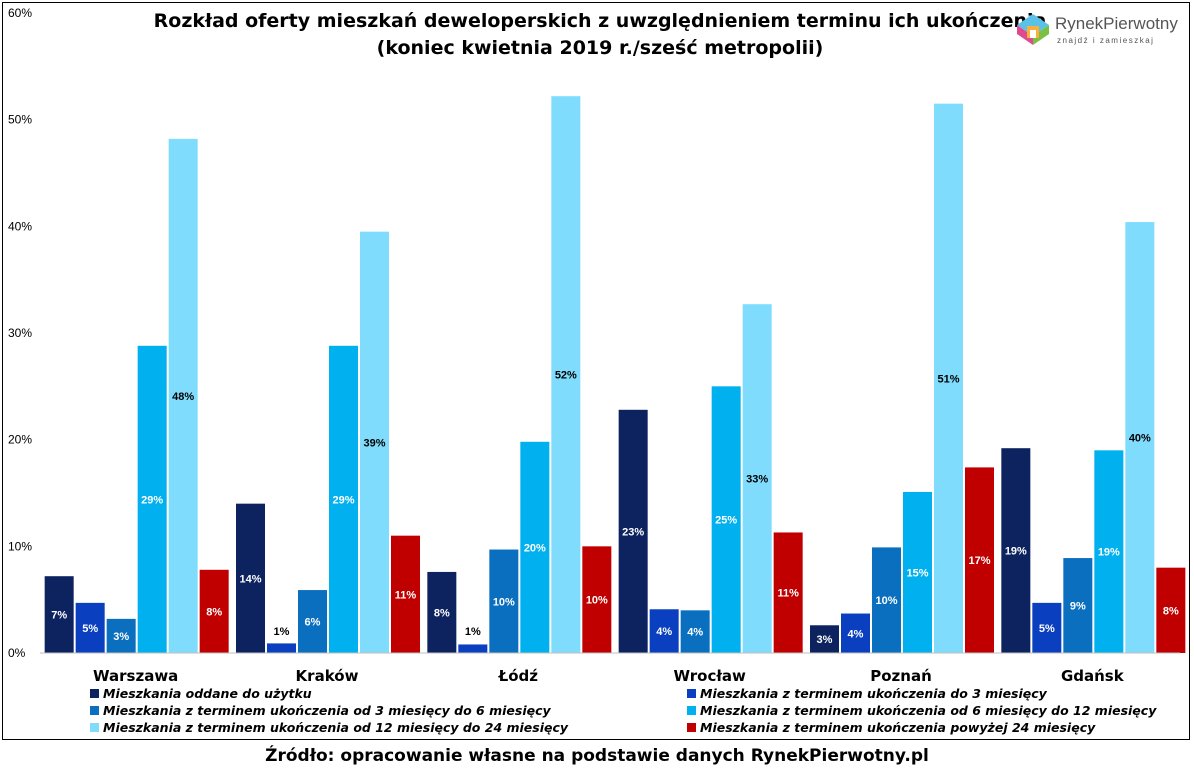 This screenshot has height=779, width=1194. Describe the element at coordinates (327, 676) in the screenshot. I see `x-category-label: Kraków` at that location.